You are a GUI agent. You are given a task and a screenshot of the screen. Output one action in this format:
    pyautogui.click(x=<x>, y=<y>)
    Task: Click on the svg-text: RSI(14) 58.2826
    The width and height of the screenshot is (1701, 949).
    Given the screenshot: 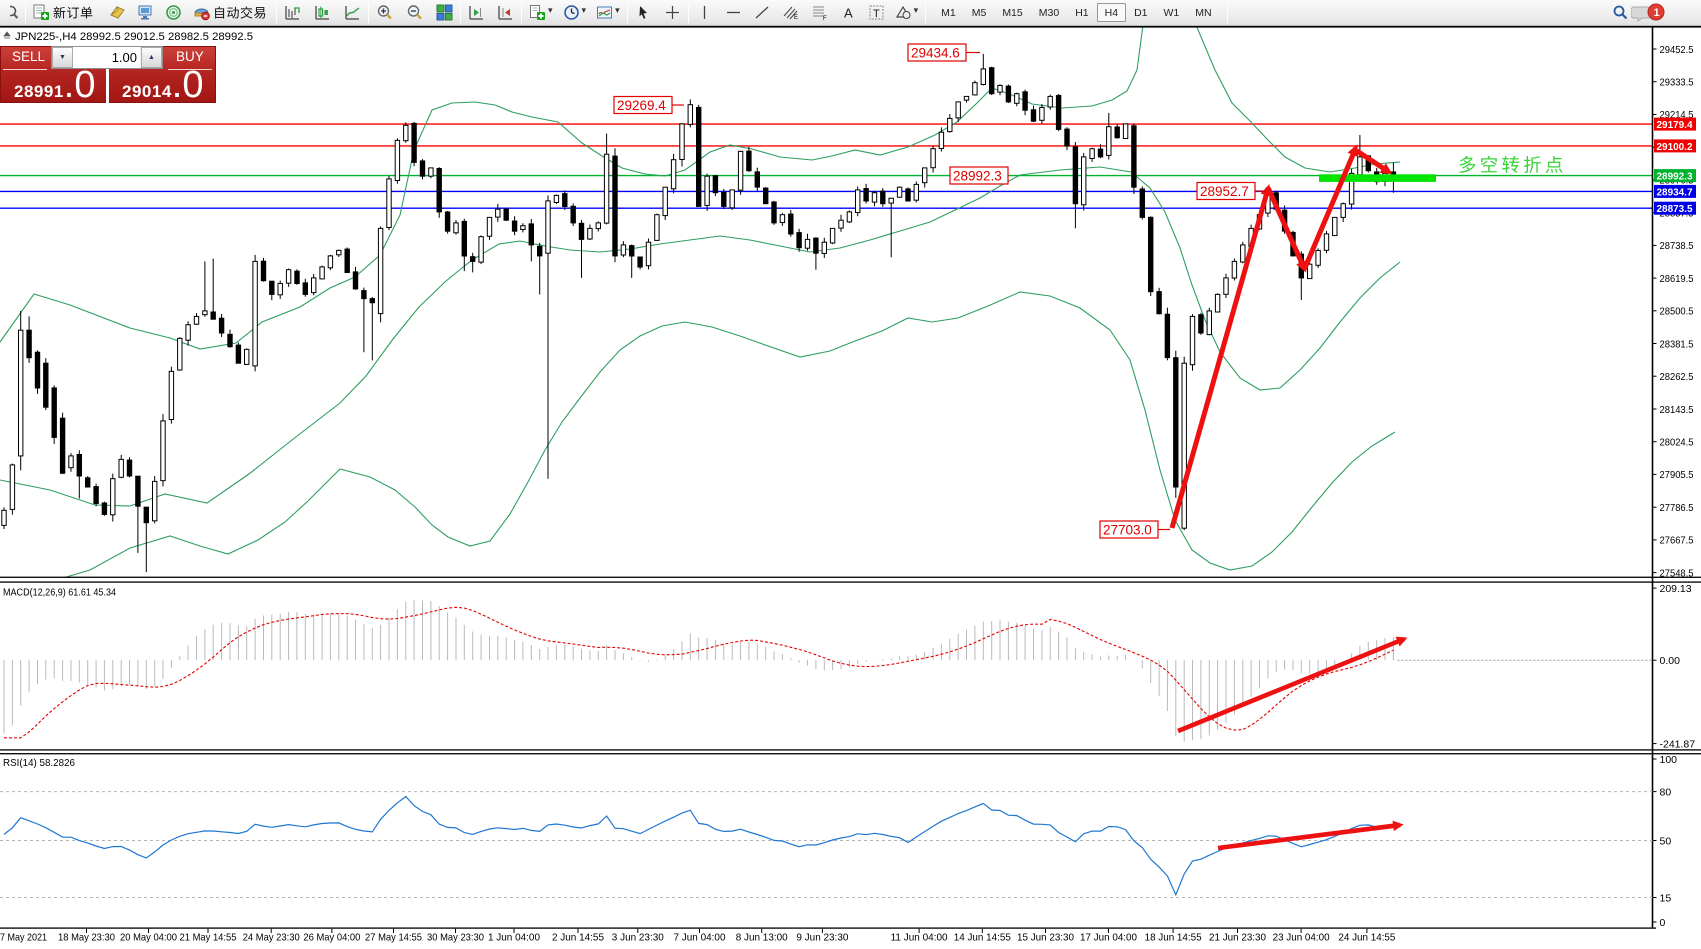 What is the action you would take?
    pyautogui.click(x=39, y=763)
    